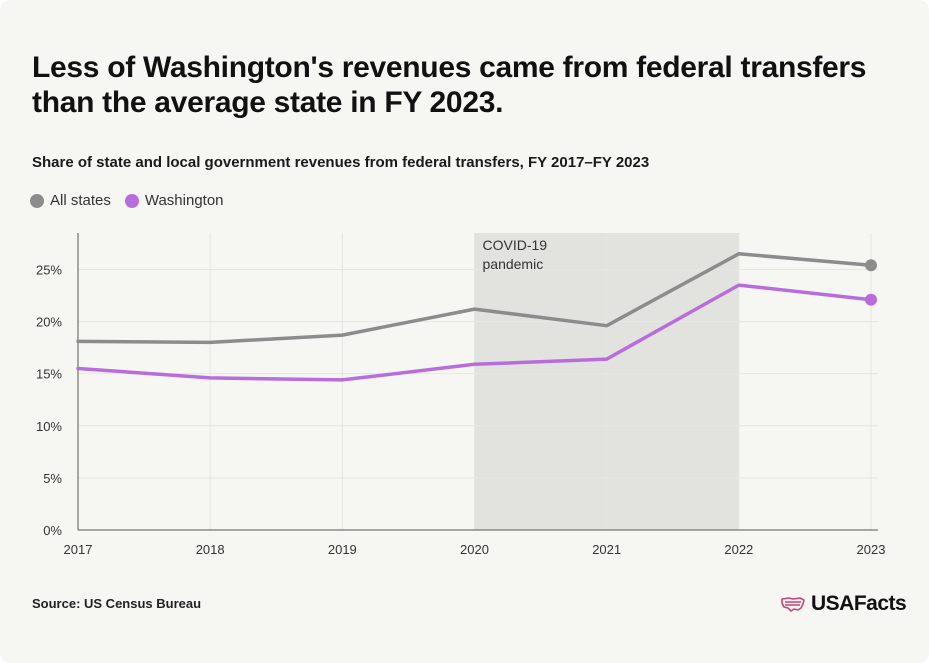 The image size is (929, 663). I want to click on us-flag-map-icon, so click(793, 604).